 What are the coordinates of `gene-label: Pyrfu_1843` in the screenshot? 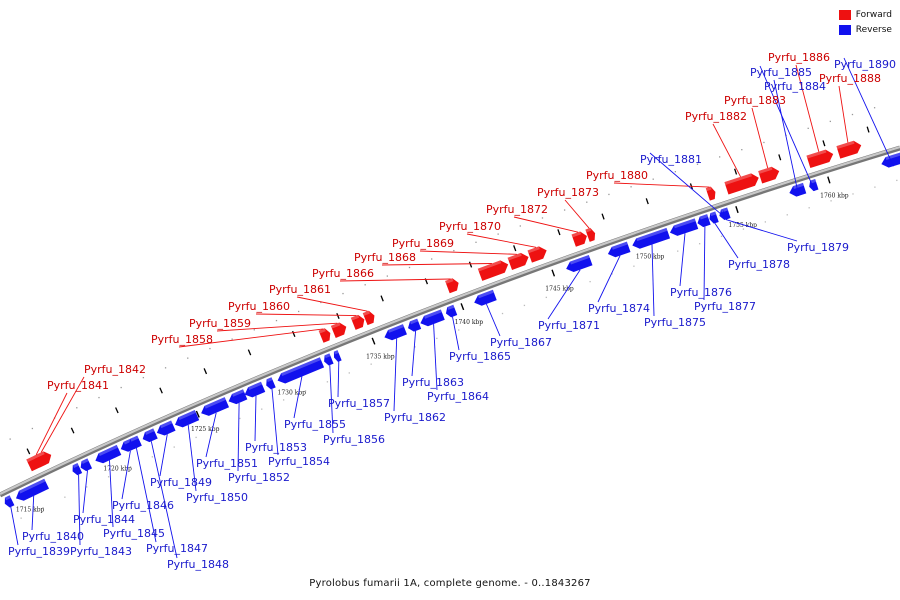 It's located at (101, 551).